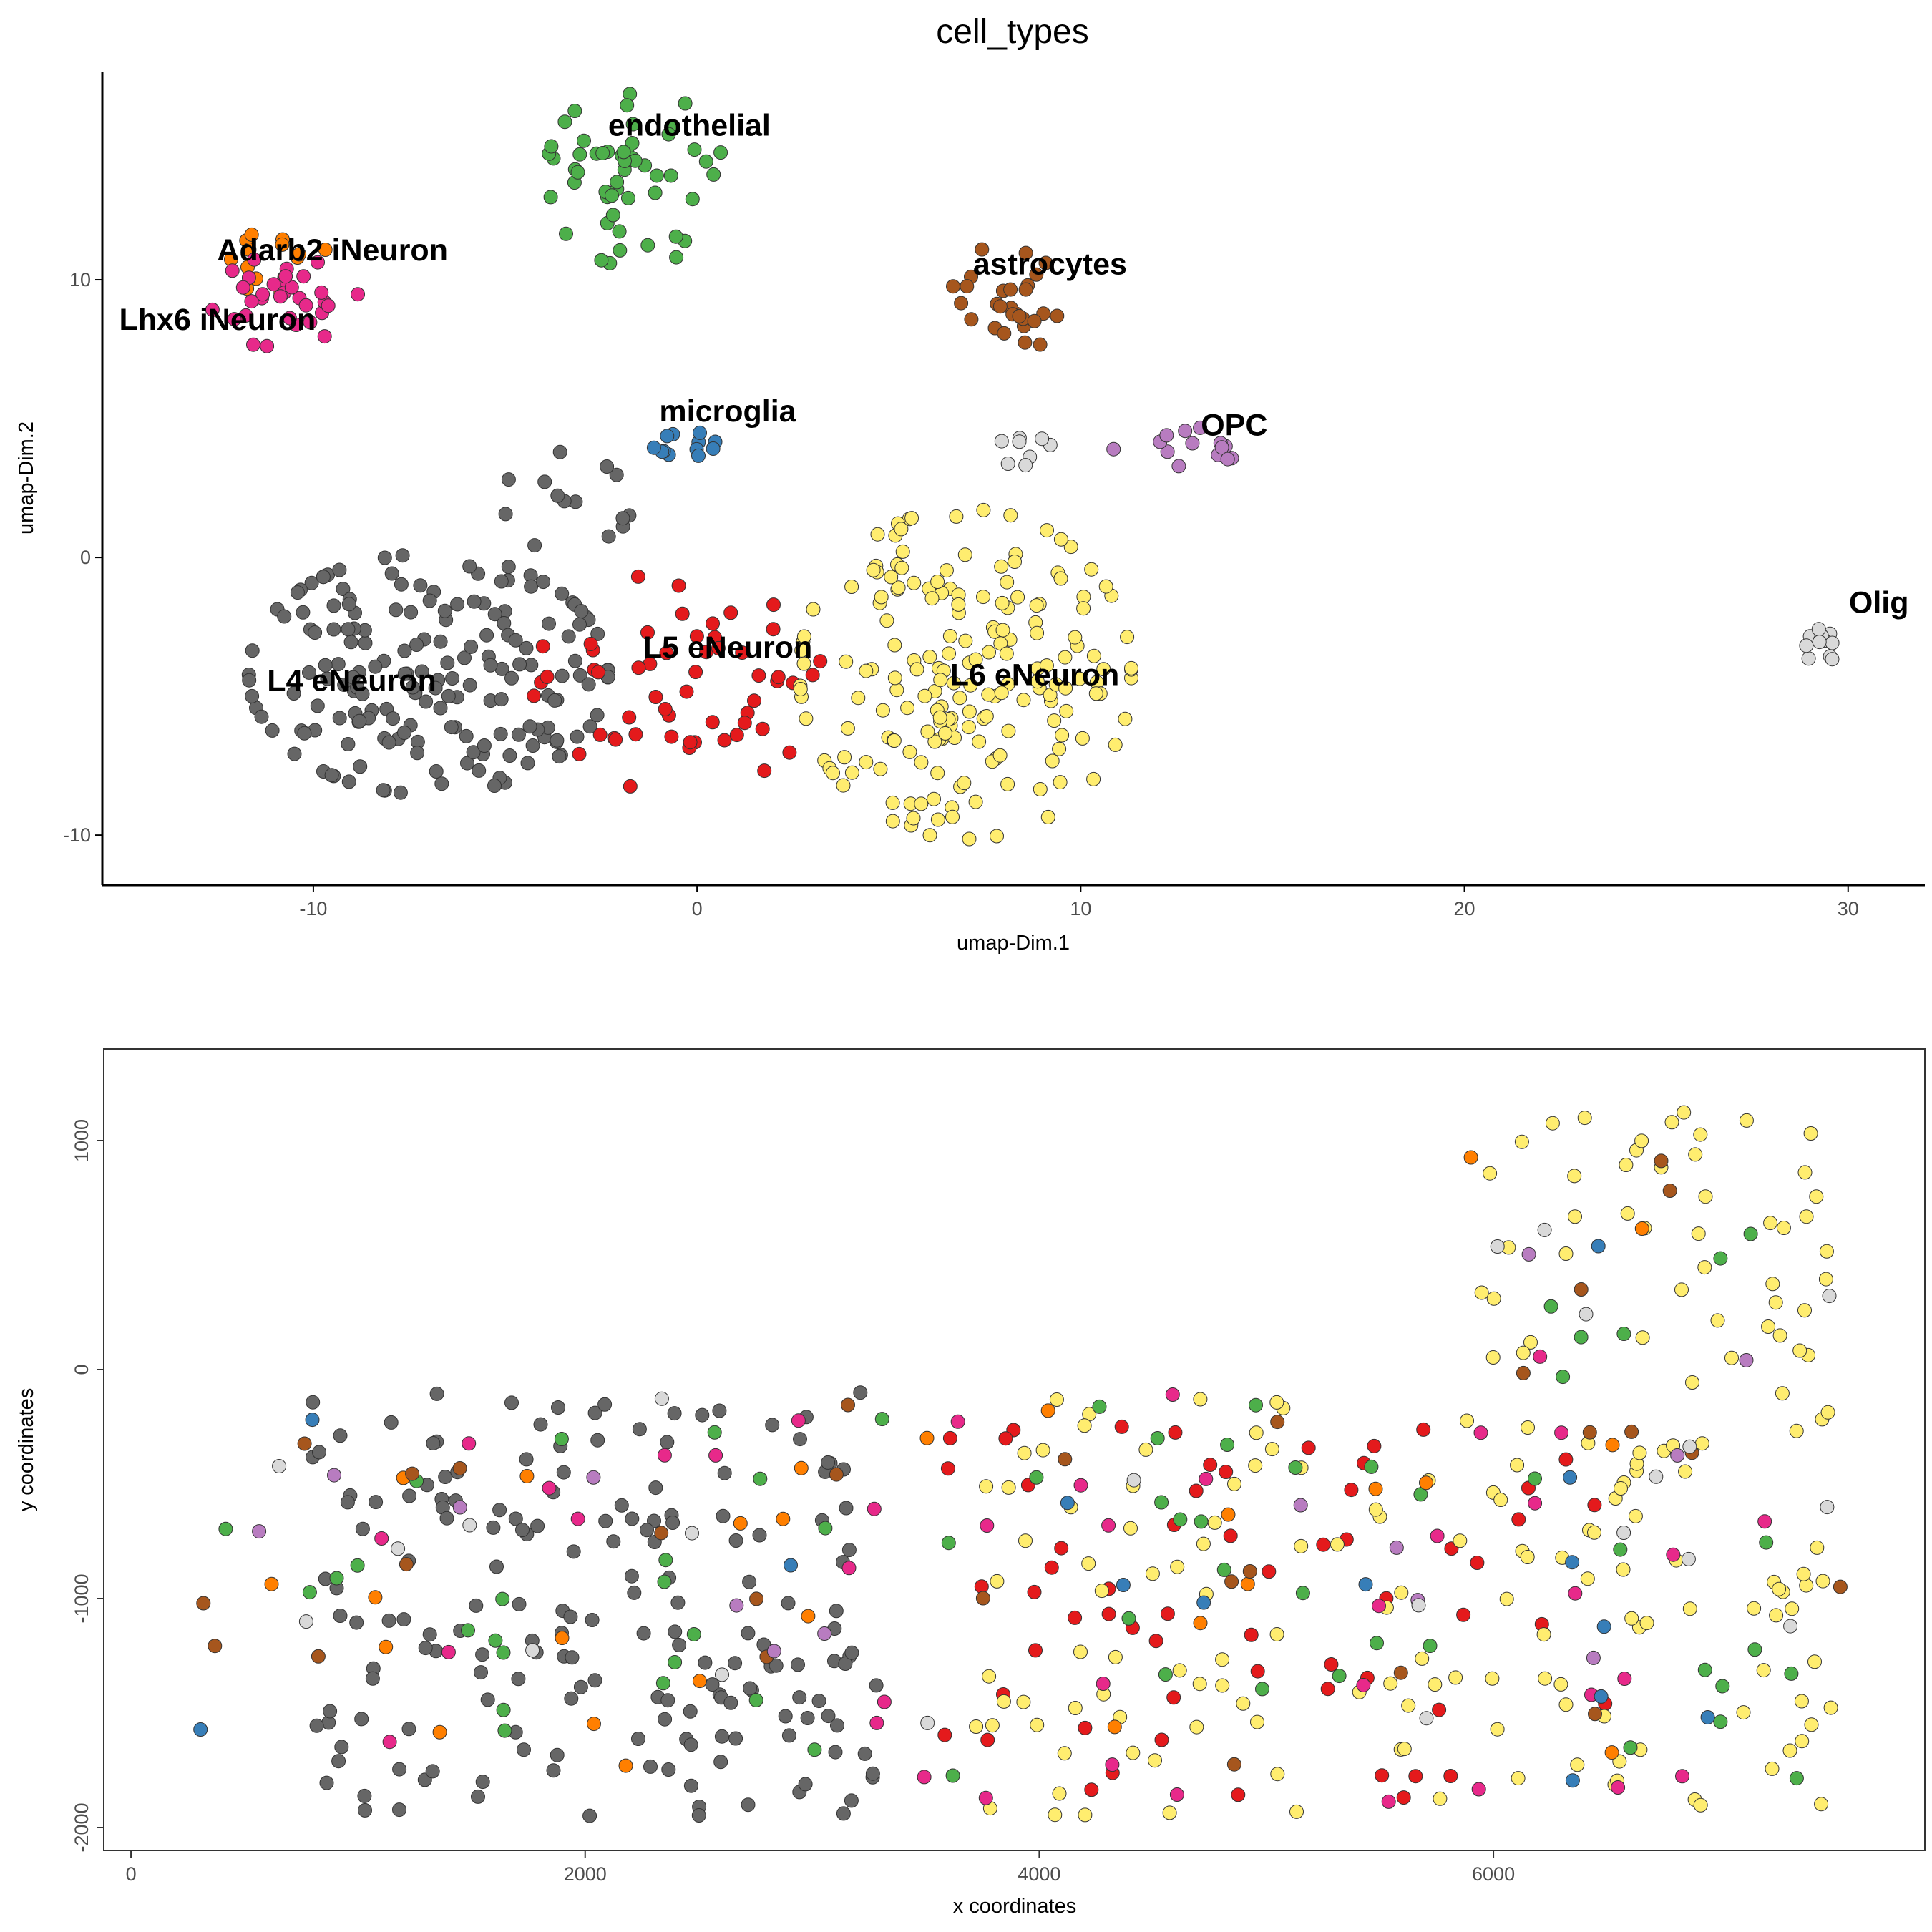 Image resolution: width=1932 pixels, height=1932 pixels. Describe the element at coordinates (630, 786) in the screenshot. I see `umap-point-l5-eneuron` at that location.